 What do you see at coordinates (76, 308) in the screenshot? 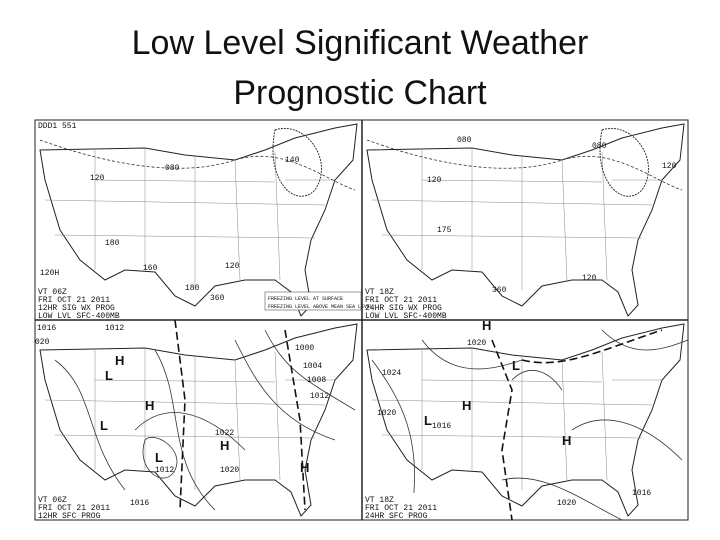
I see `panel-caption: 12HR SIG WX PROG` at bounding box center [76, 308].